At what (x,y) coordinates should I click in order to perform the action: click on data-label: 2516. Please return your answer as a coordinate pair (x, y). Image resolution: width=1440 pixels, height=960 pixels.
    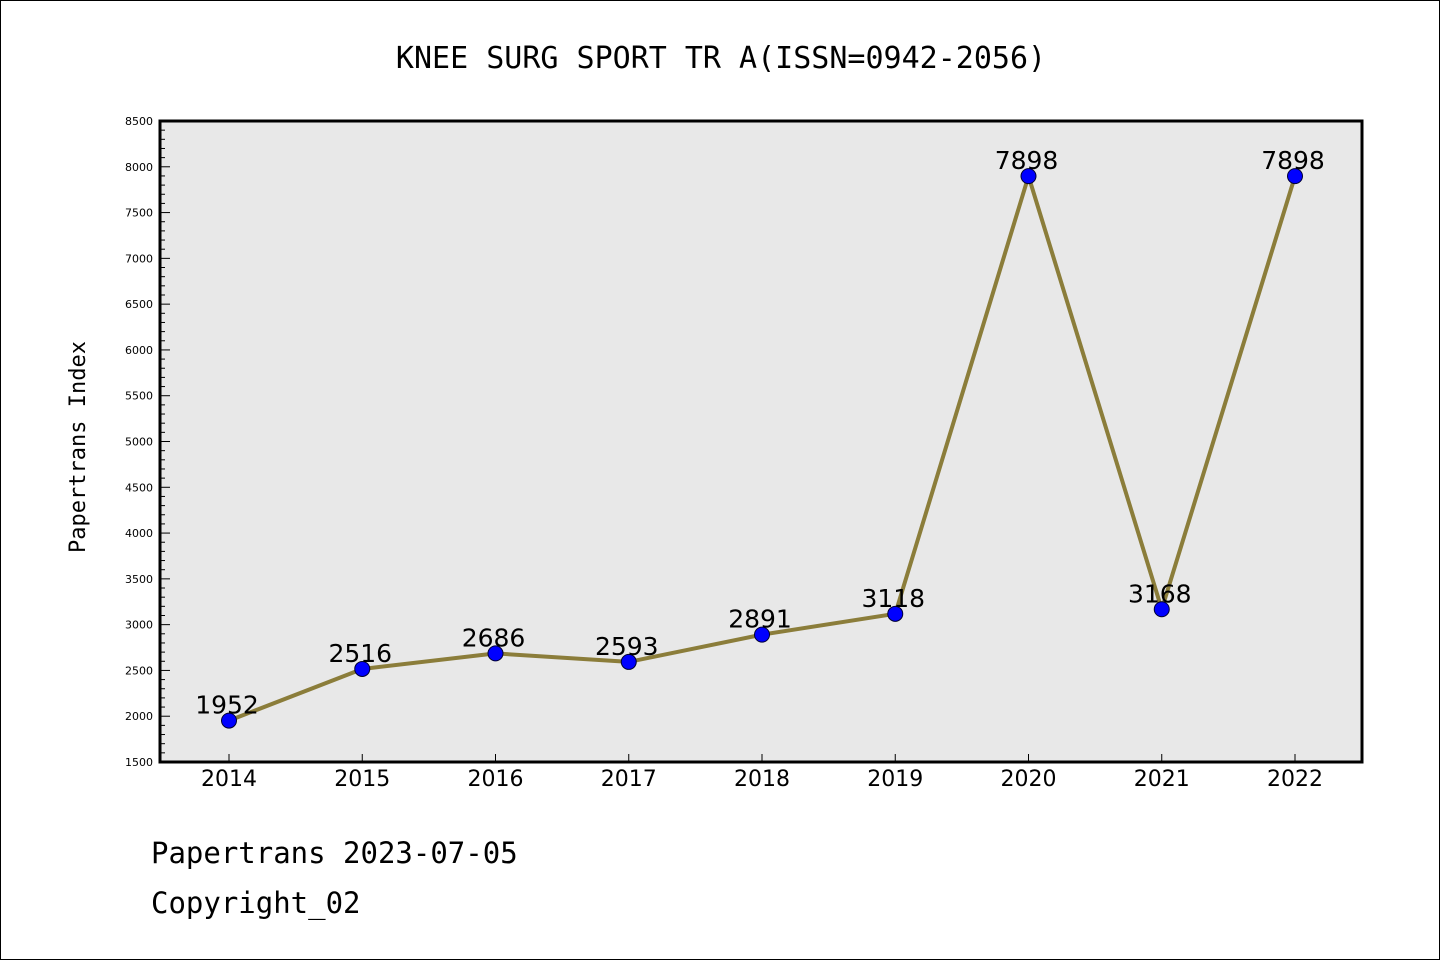
    Looking at the image, I should click on (360, 653).